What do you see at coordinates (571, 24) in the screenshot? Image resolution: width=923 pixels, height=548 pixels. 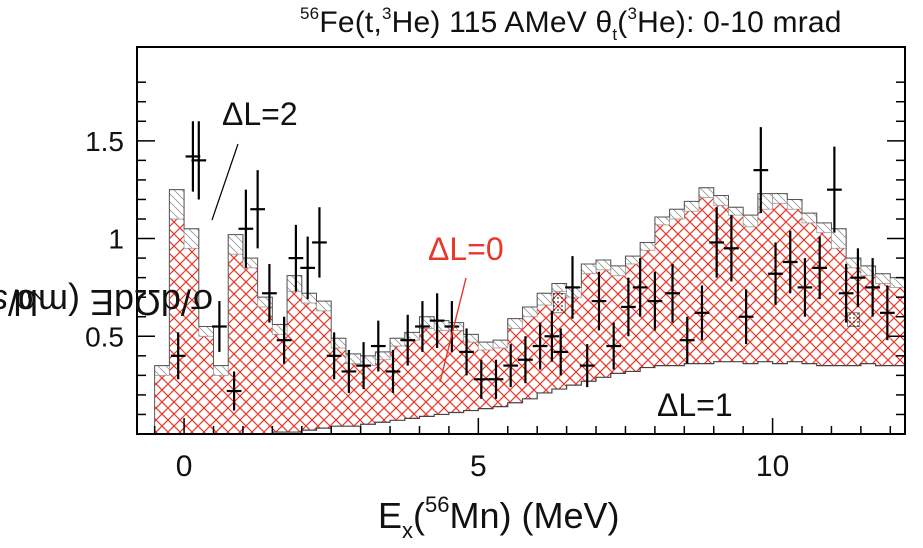 I see `chart-title: 56Fe(t,3He) 115 AMeV θt(3He): 0-10 mrad` at bounding box center [571, 24].